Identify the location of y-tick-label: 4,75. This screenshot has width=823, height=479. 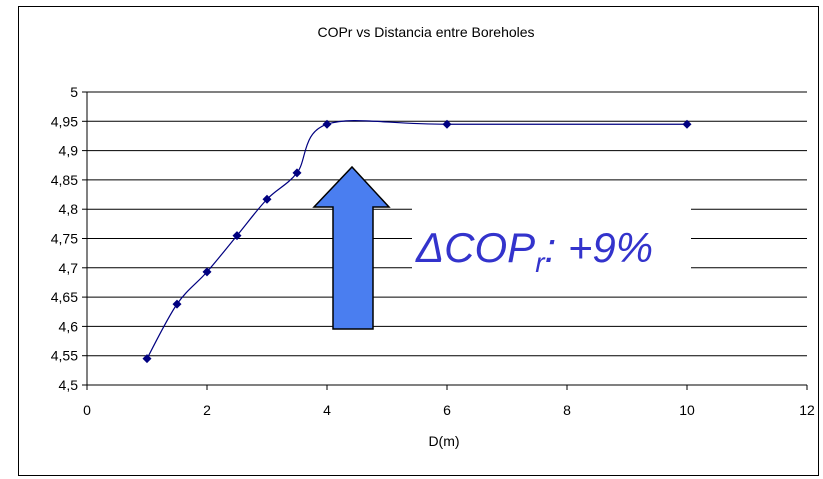
(64, 239).